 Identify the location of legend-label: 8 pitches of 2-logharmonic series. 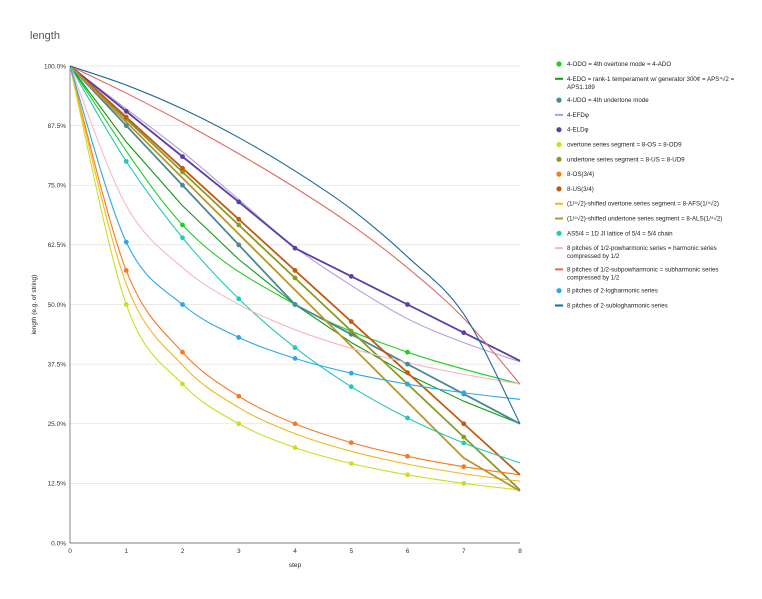
(612, 291).